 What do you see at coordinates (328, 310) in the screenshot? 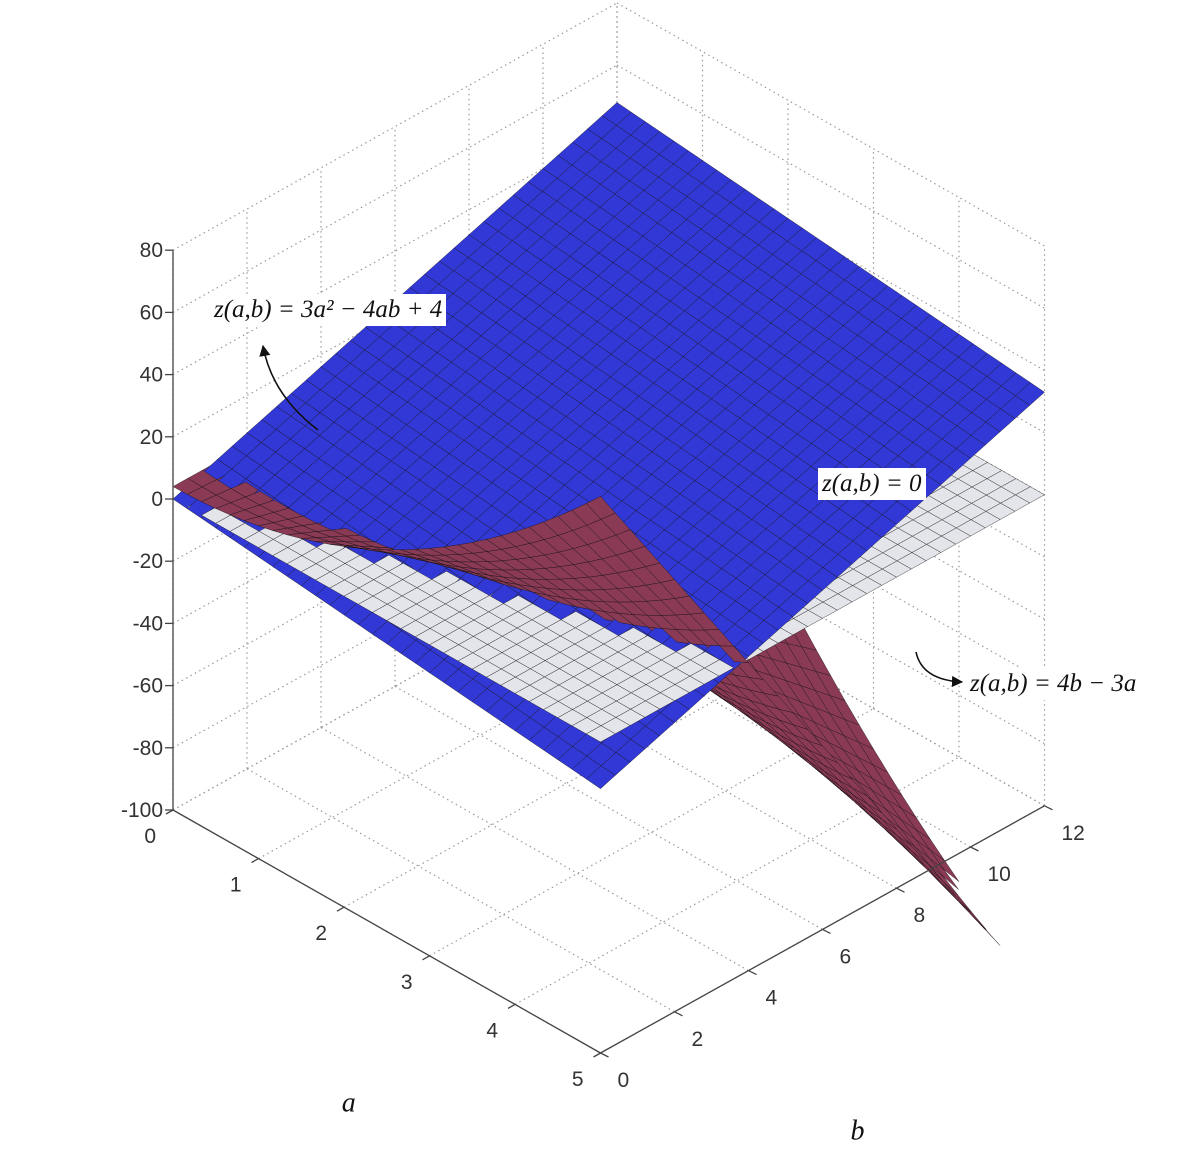
I see `annotation-quadratic-surface: z(a,b) = 3a² − 4ab + 4` at bounding box center [328, 310].